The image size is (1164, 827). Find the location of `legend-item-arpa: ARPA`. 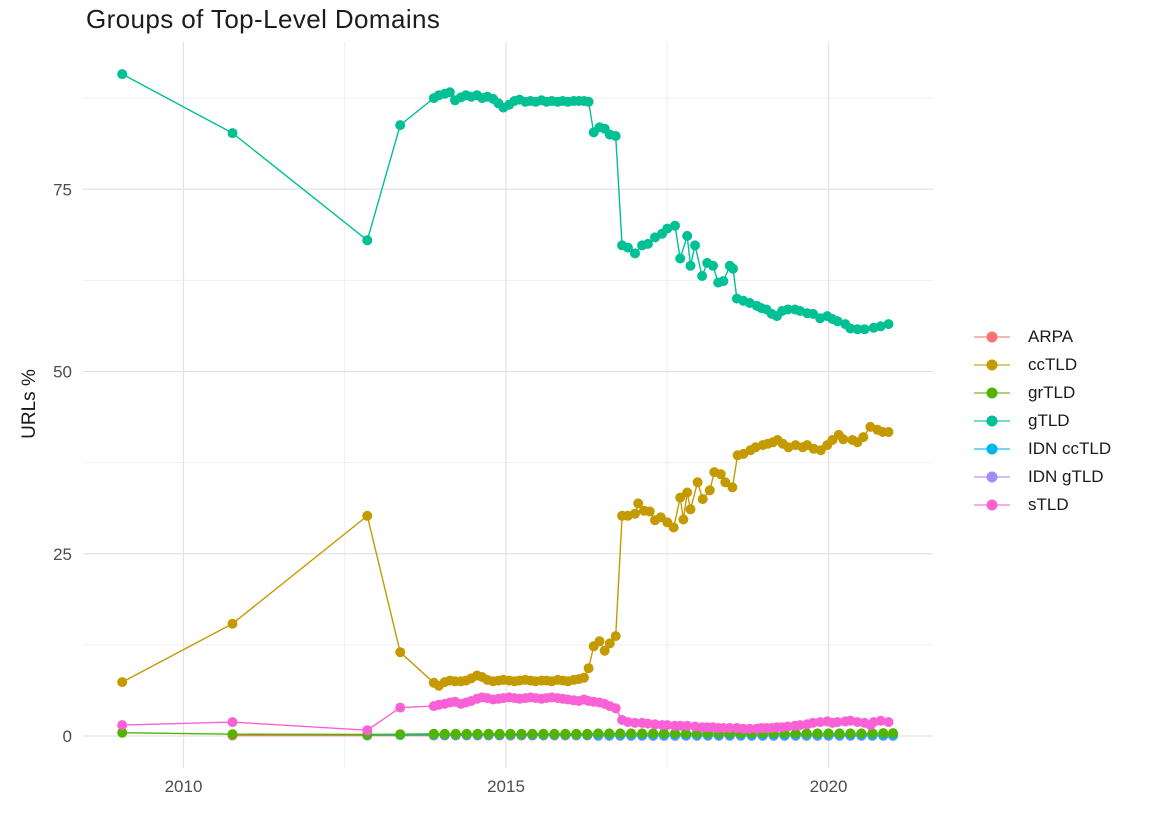

legend-item-arpa: ARPA is located at coordinates (1041, 337).